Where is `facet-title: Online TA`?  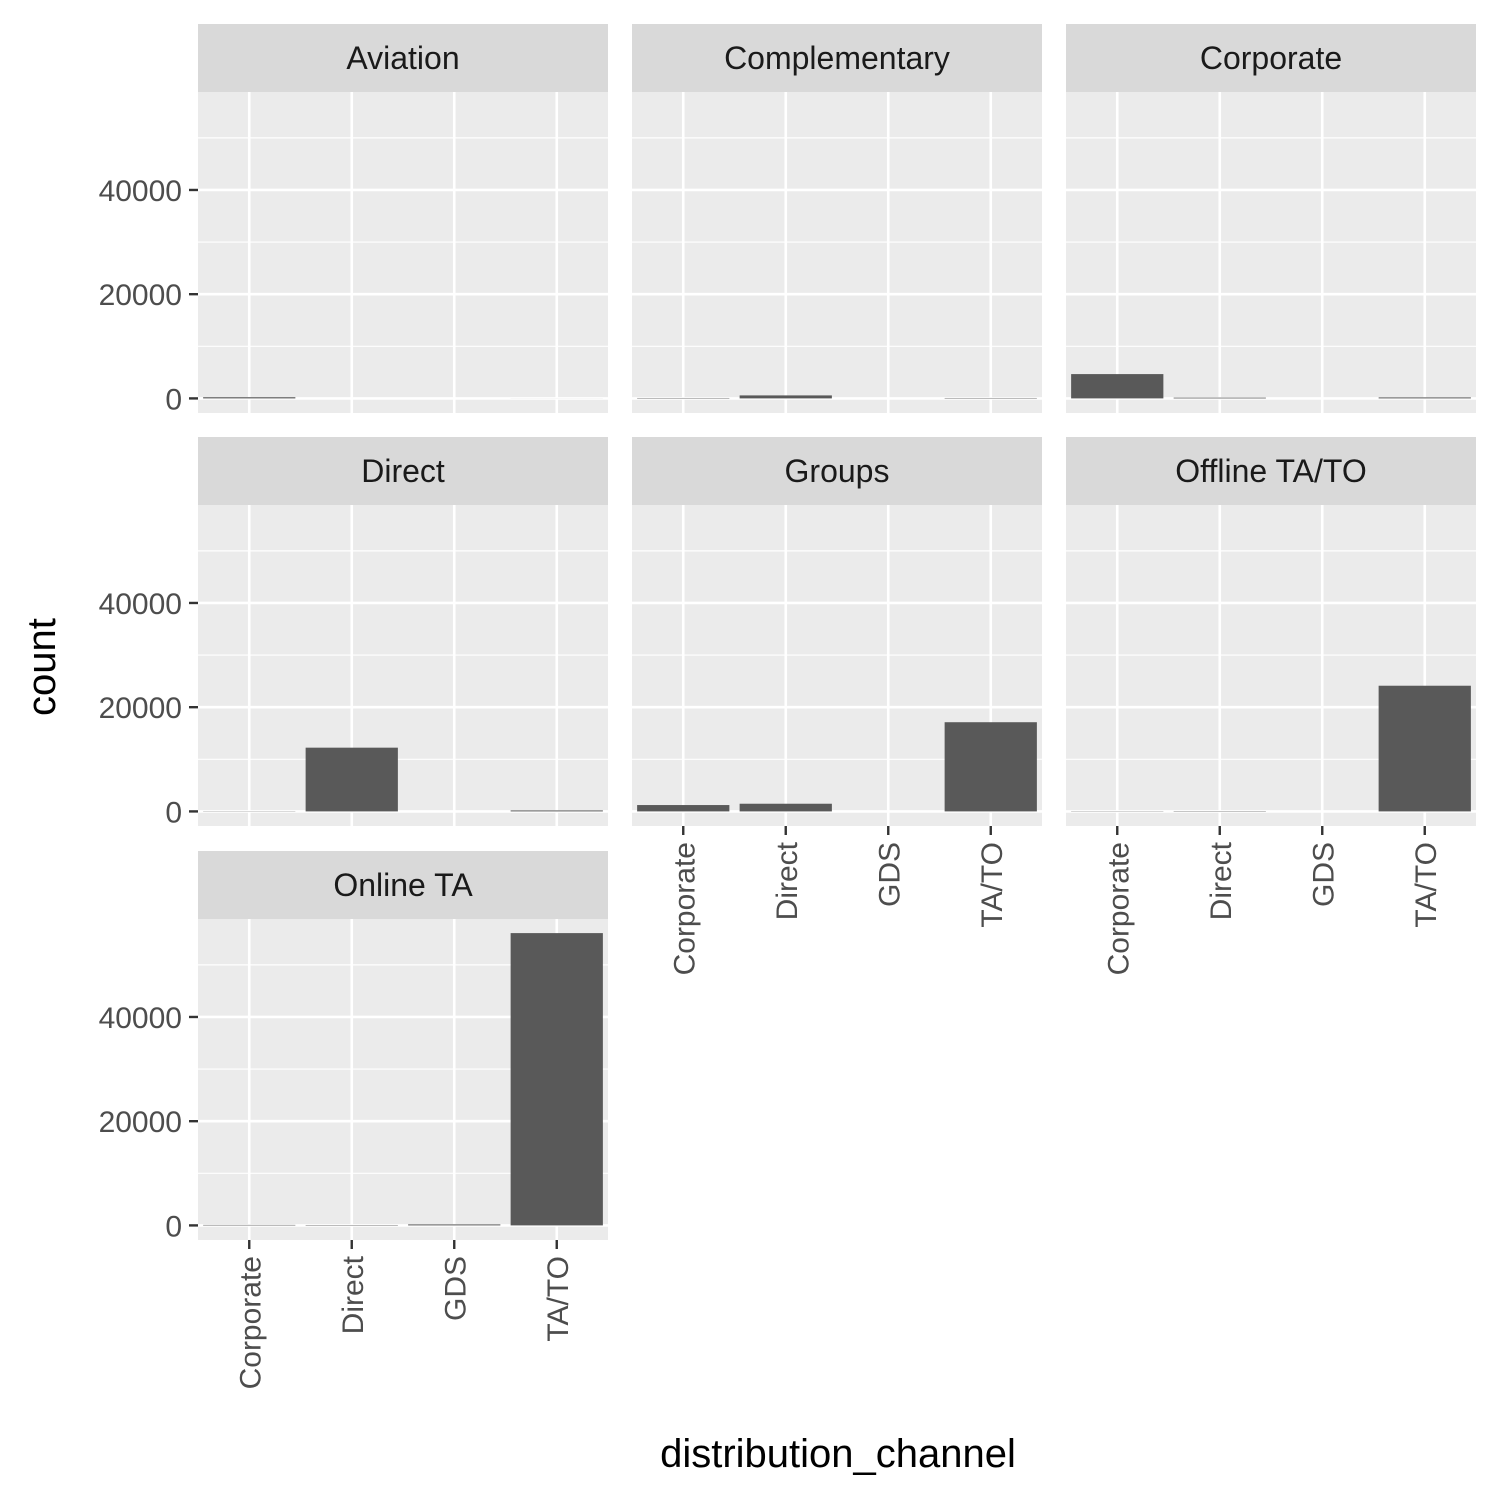 facet-title: Online TA is located at coordinates (403, 885).